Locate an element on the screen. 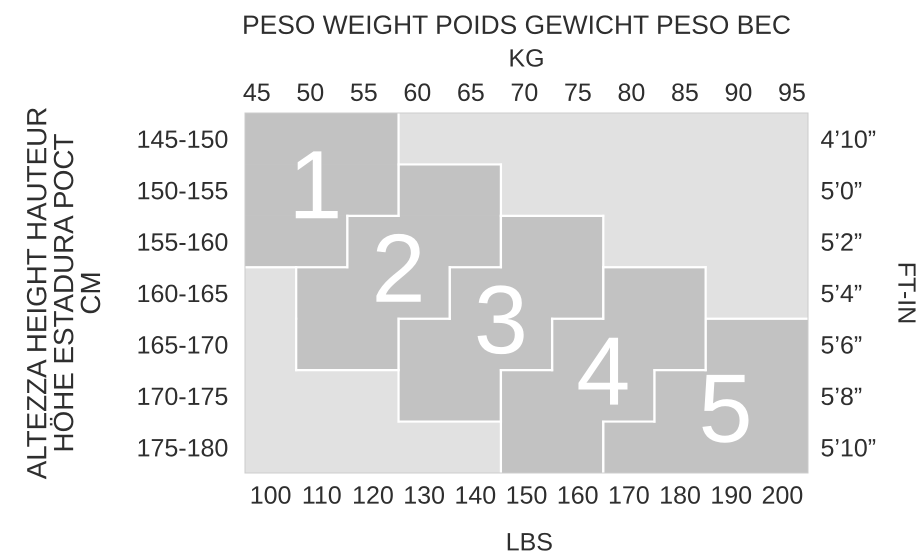  series-label: 5 is located at coordinates (725, 408).